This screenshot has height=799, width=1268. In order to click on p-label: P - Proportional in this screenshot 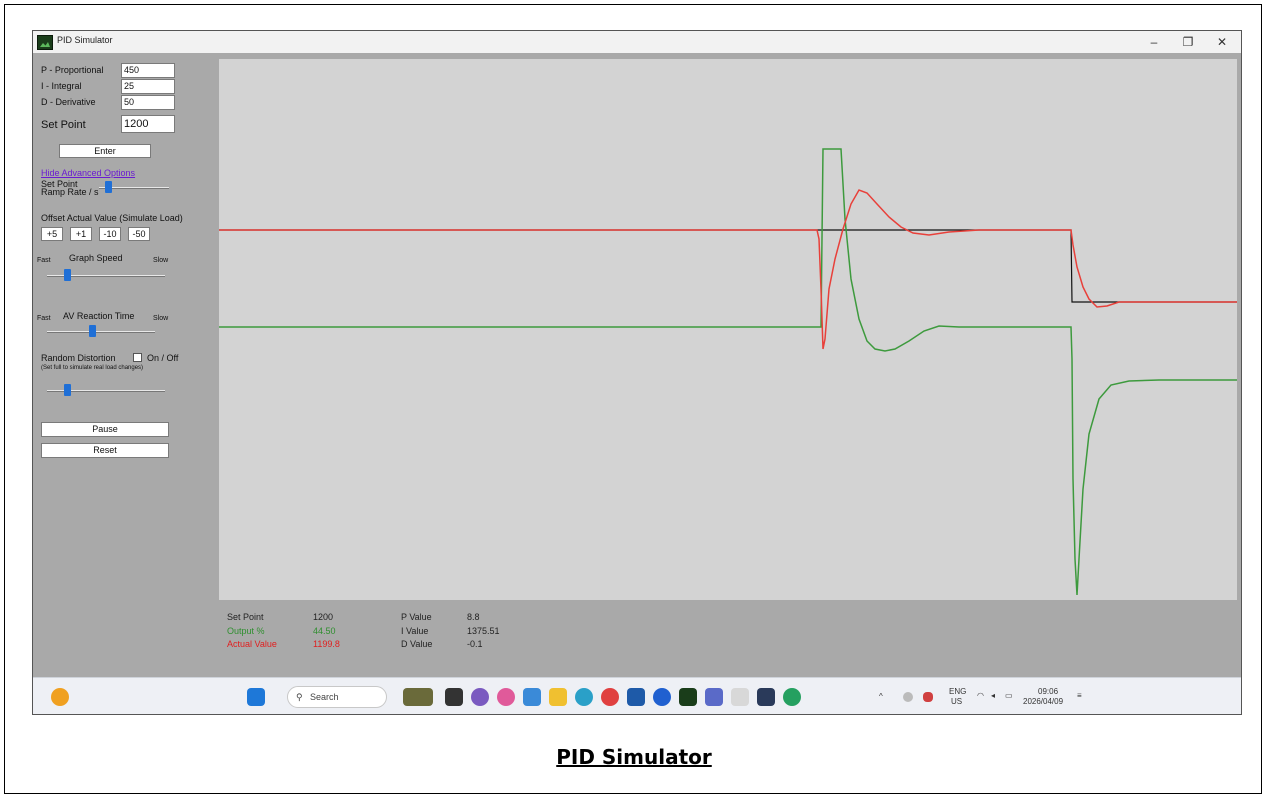, I will do `click(72, 70)`.